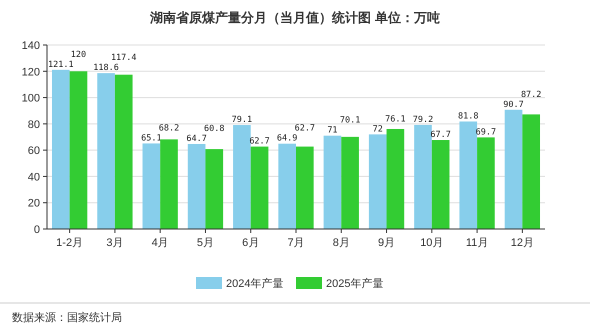  Describe the element at coordinates (395, 119) in the screenshot. I see `data-label: 76.1` at that location.